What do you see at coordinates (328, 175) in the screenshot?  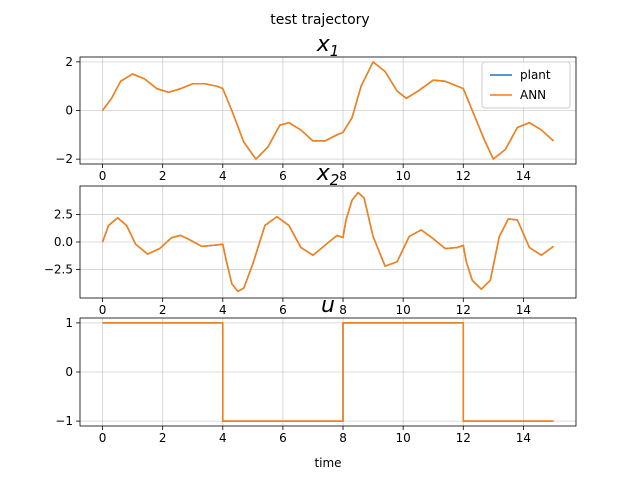 I see `subplot-title: x2` at bounding box center [328, 175].